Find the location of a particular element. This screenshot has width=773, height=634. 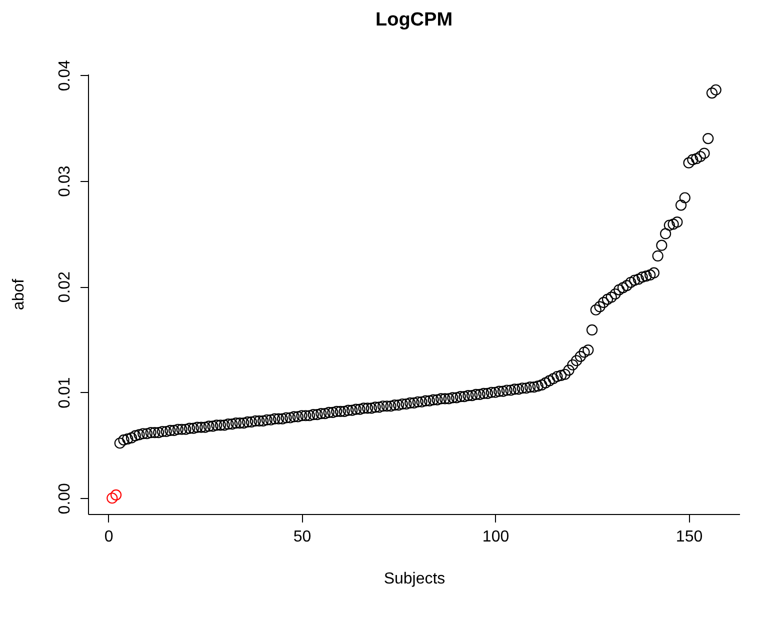

x-axis-title: Subjects is located at coordinates (415, 579).